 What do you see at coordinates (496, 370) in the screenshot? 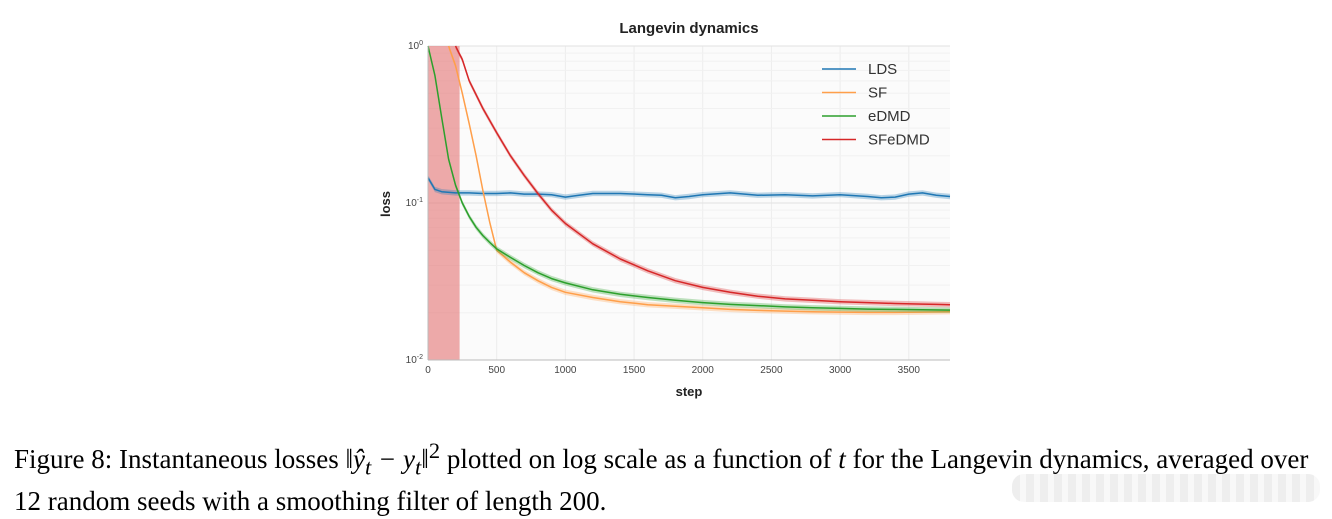
I see `x-tick-label: 500` at bounding box center [496, 370].